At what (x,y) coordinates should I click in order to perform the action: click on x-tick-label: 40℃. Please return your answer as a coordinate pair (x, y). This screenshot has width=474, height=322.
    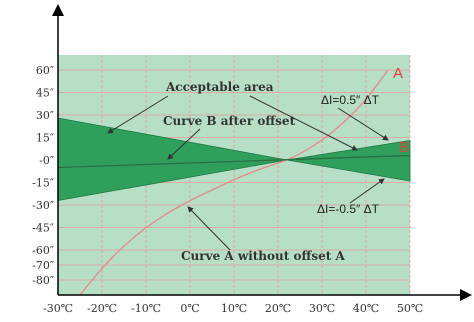
    Looking at the image, I should click on (366, 308).